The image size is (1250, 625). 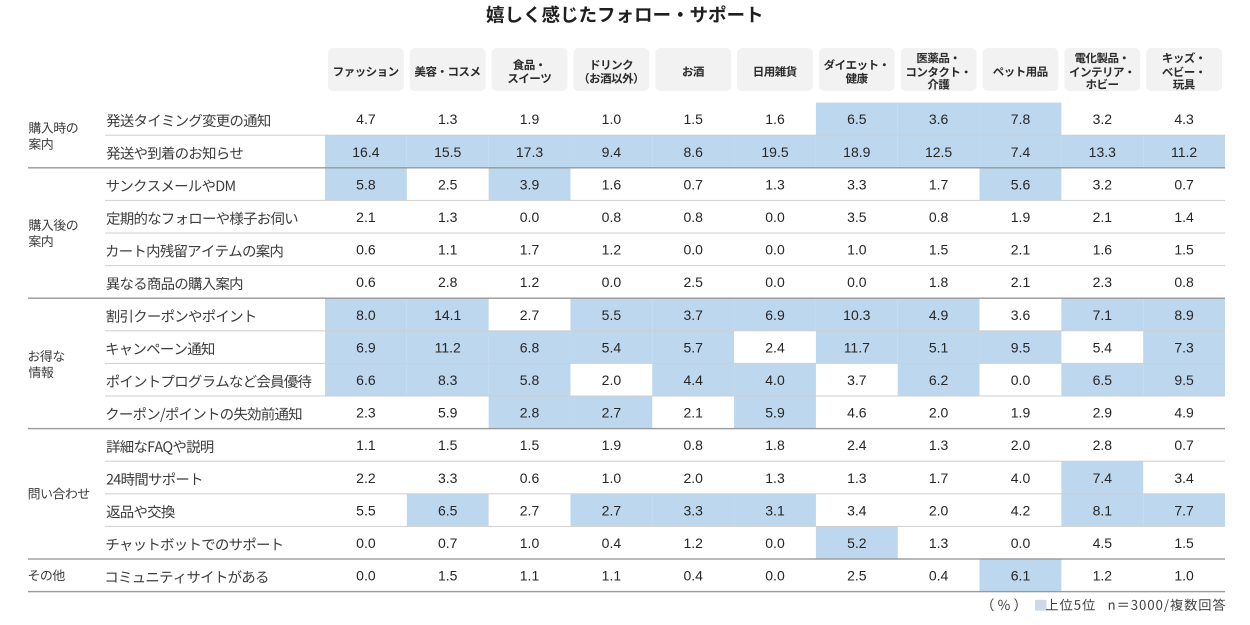 I want to click on svg-text: 11.7, so click(x=857, y=347).